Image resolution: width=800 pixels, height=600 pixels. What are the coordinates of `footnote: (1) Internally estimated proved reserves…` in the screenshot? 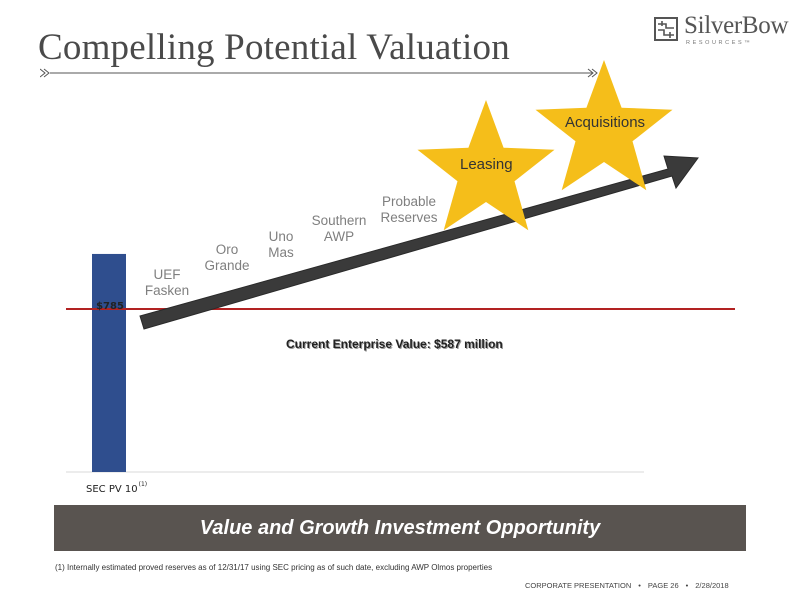 It's located at (274, 567).